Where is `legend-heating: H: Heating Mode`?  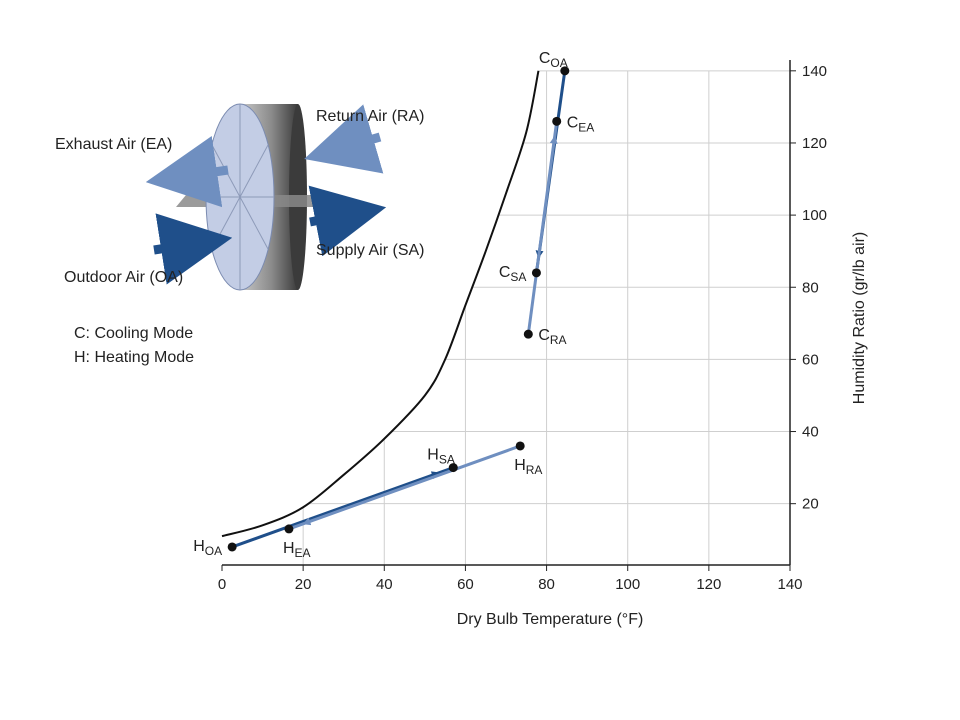 legend-heating: H: Heating Mode is located at coordinates (134, 357).